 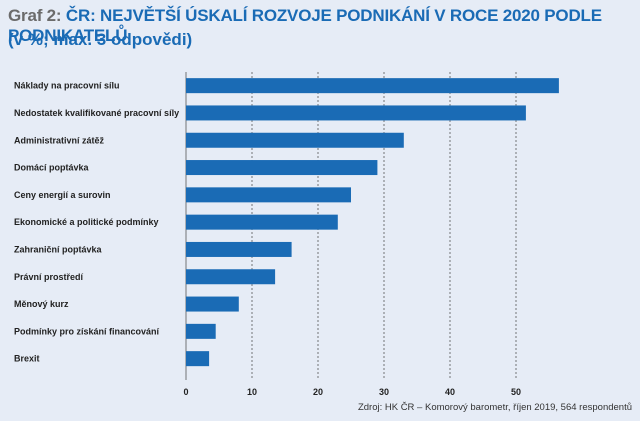 I want to click on tick-label-20: 20, so click(x=318, y=392).